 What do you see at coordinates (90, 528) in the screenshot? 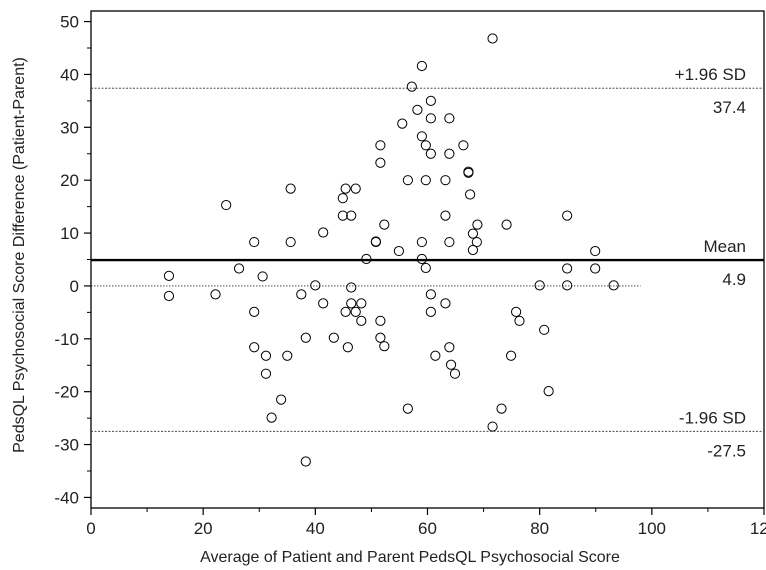
I see `x-tick-label: 0` at bounding box center [90, 528].